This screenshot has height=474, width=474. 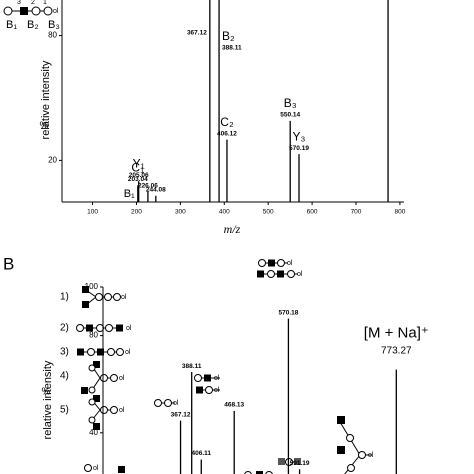 I want to click on glycan-scheme-a: 3 2 1 ol B₁ B₂ B₃, so click(x=31, y=15).